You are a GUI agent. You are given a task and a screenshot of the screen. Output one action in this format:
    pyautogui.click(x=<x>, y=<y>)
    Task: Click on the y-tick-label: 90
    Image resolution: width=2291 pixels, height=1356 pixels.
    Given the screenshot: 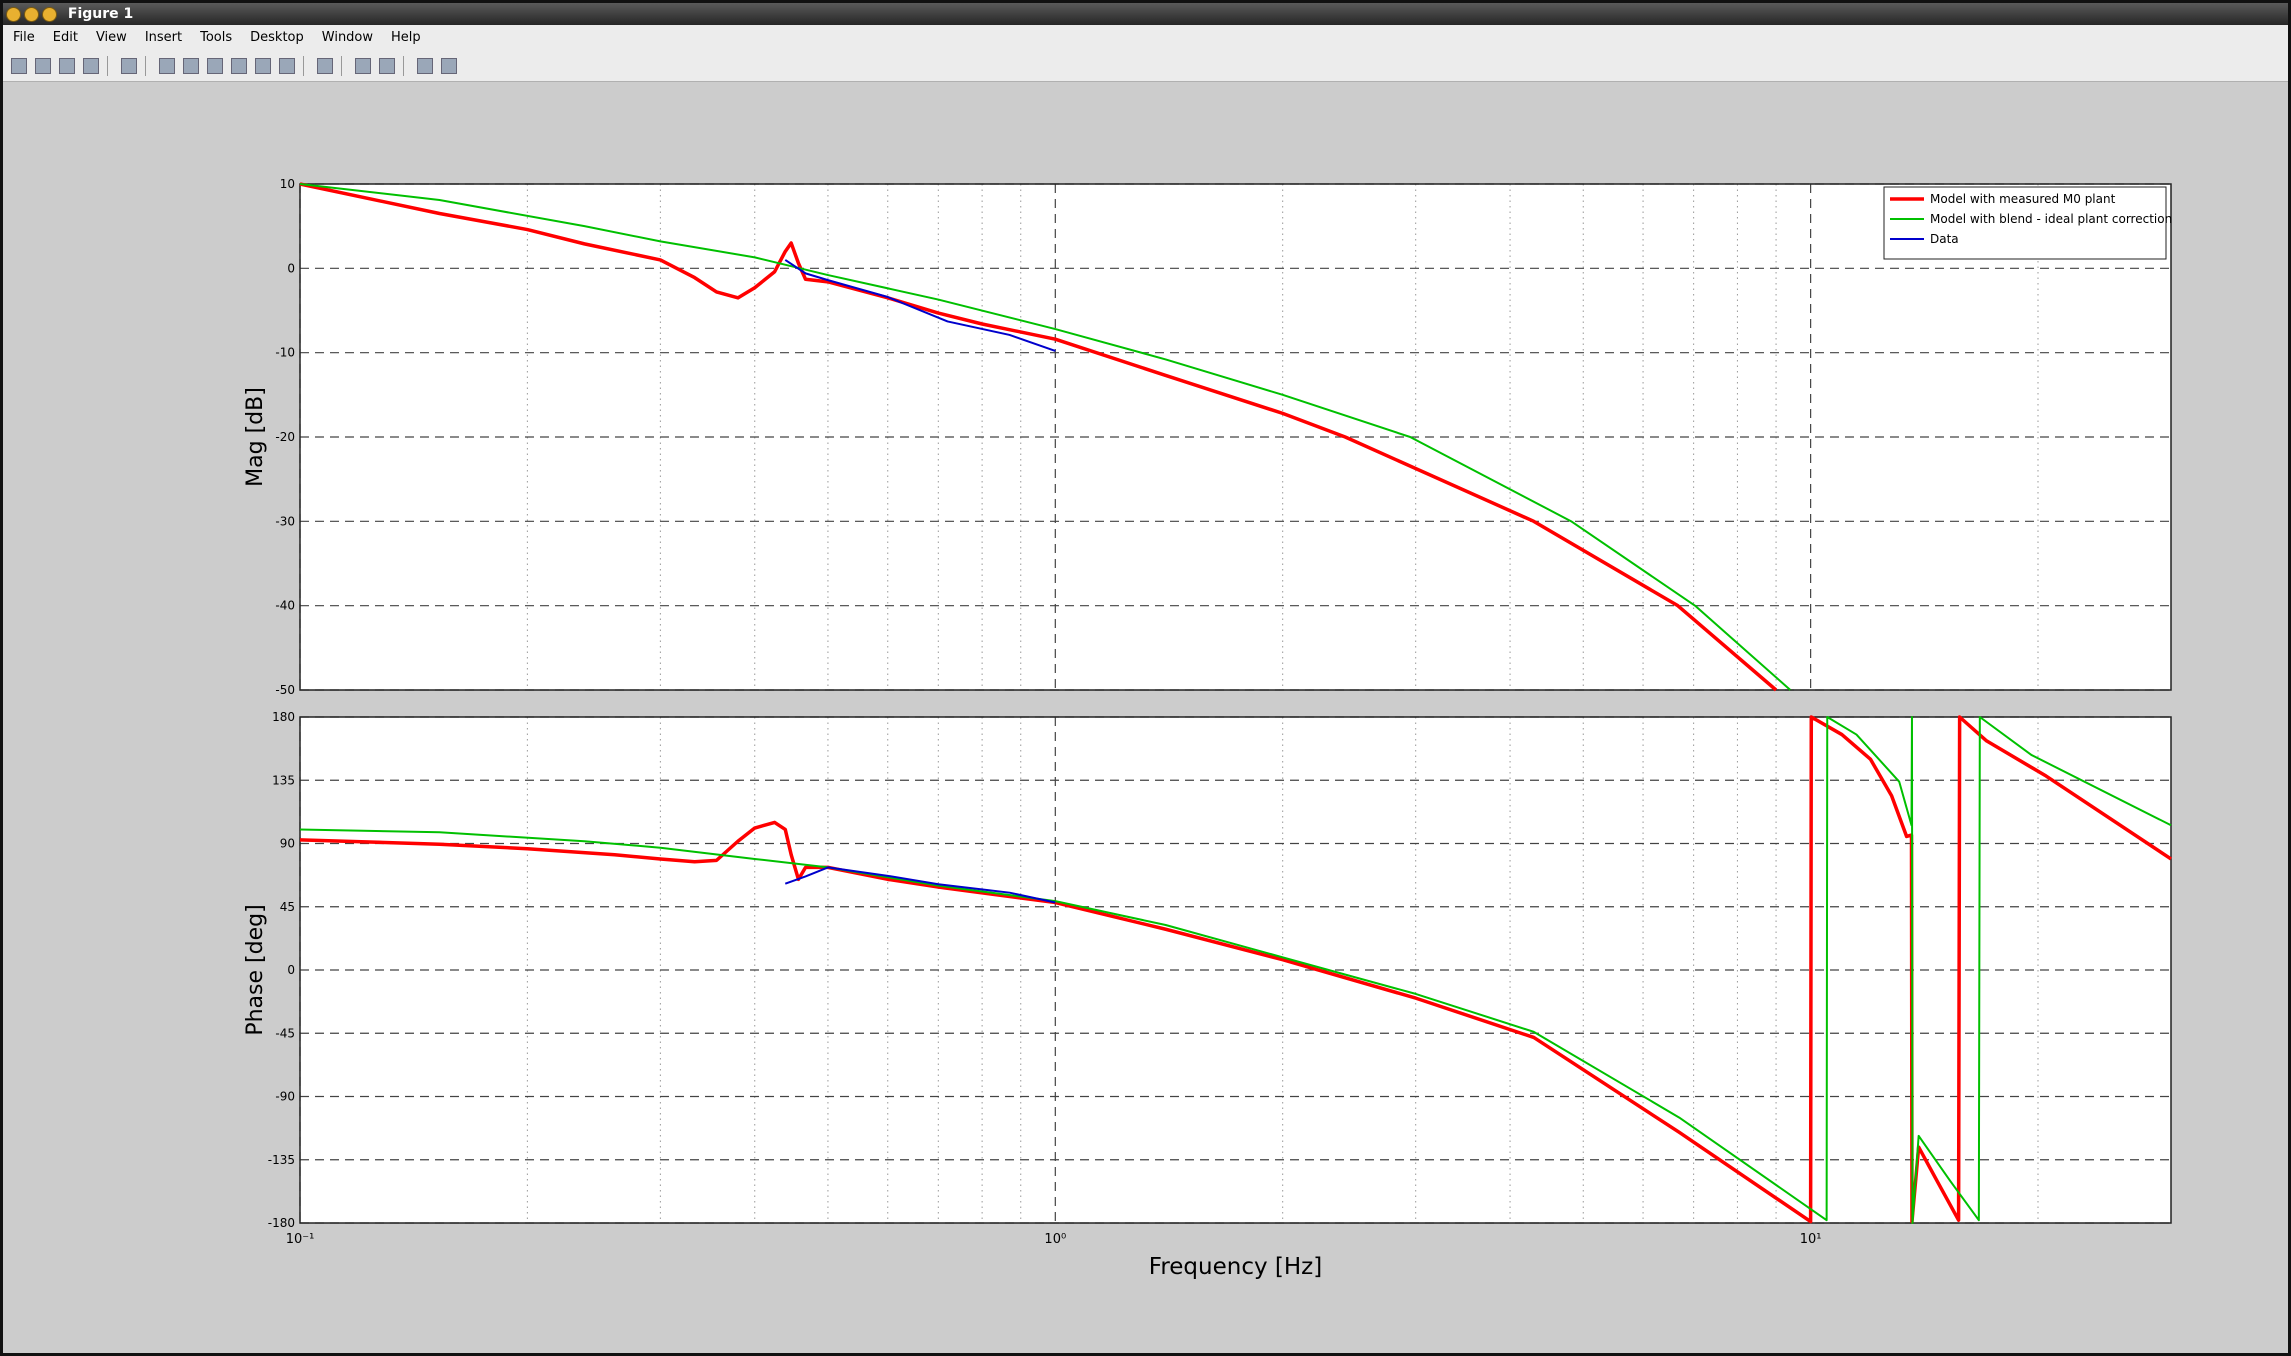 What is the action you would take?
    pyautogui.click(x=287, y=844)
    